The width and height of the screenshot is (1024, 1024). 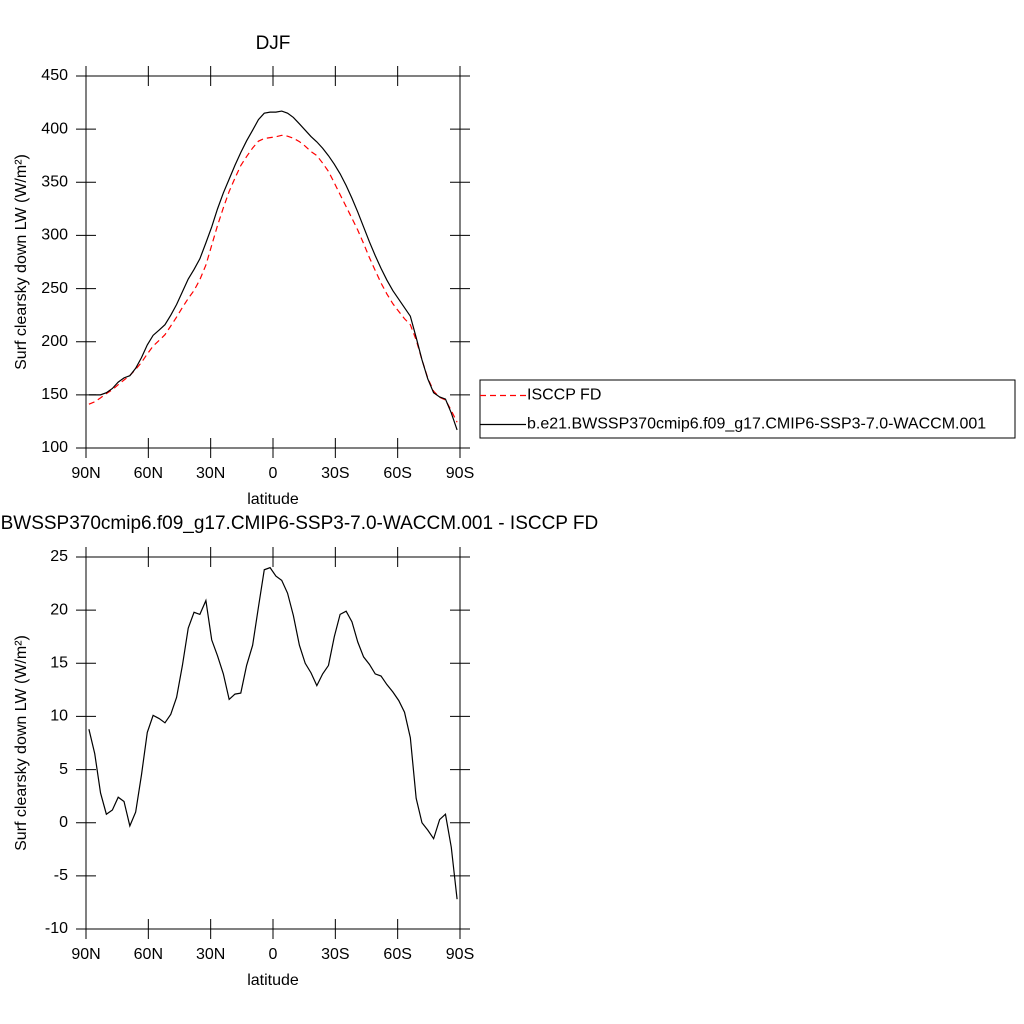 I want to click on y-tick-label: 400, so click(x=54, y=128).